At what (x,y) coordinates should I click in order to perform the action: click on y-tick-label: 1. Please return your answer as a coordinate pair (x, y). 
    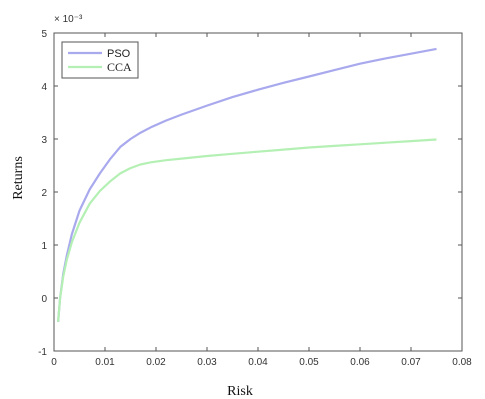
    Looking at the image, I should click on (44, 246).